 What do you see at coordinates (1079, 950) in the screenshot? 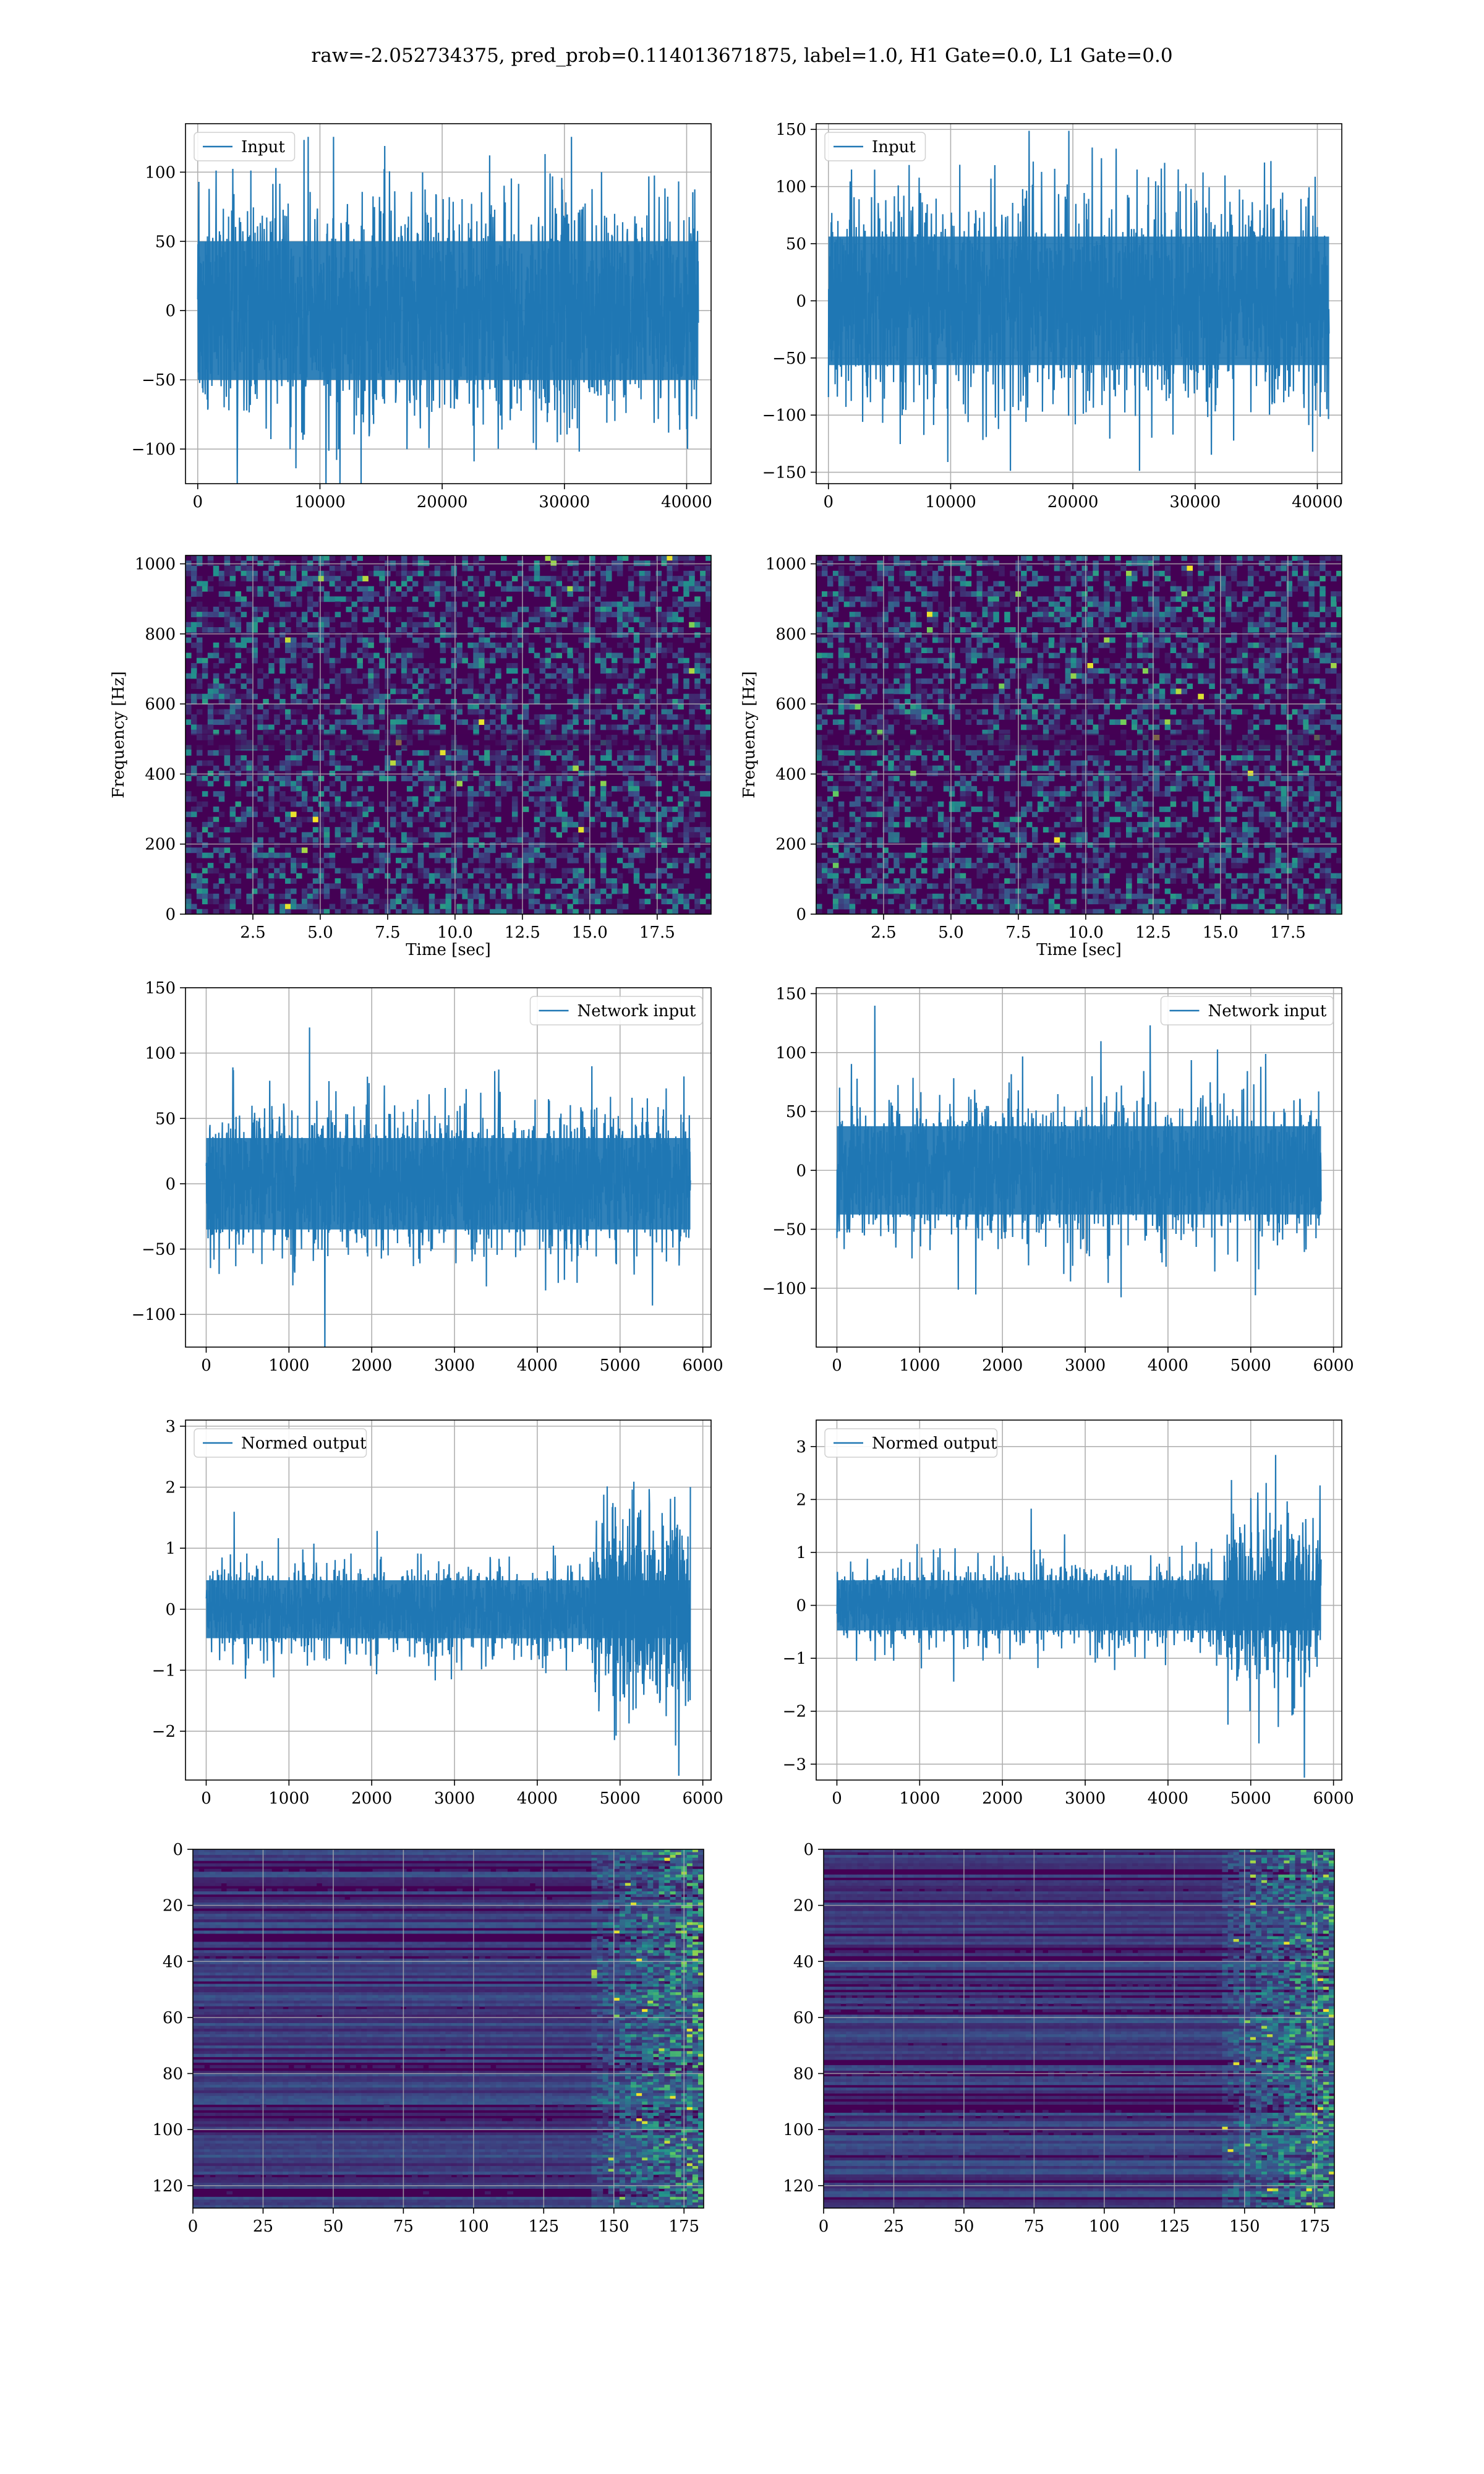
I see `x-axis-label: Time [sec]` at bounding box center [1079, 950].